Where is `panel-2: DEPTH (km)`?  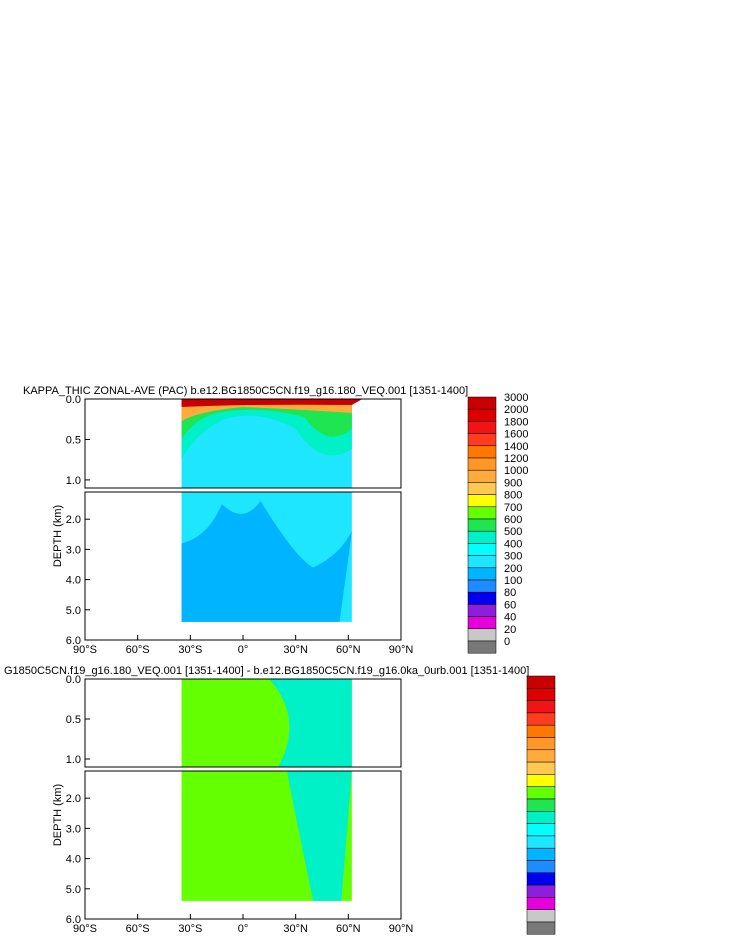 panel-2: DEPTH (km) is located at coordinates (227, 799).